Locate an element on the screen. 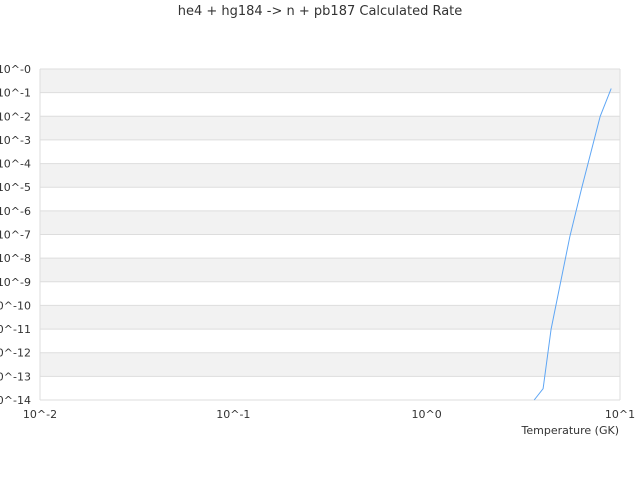 This screenshot has width=640, height=480. y-tick-label: 10^-4 is located at coordinates (15, 164).